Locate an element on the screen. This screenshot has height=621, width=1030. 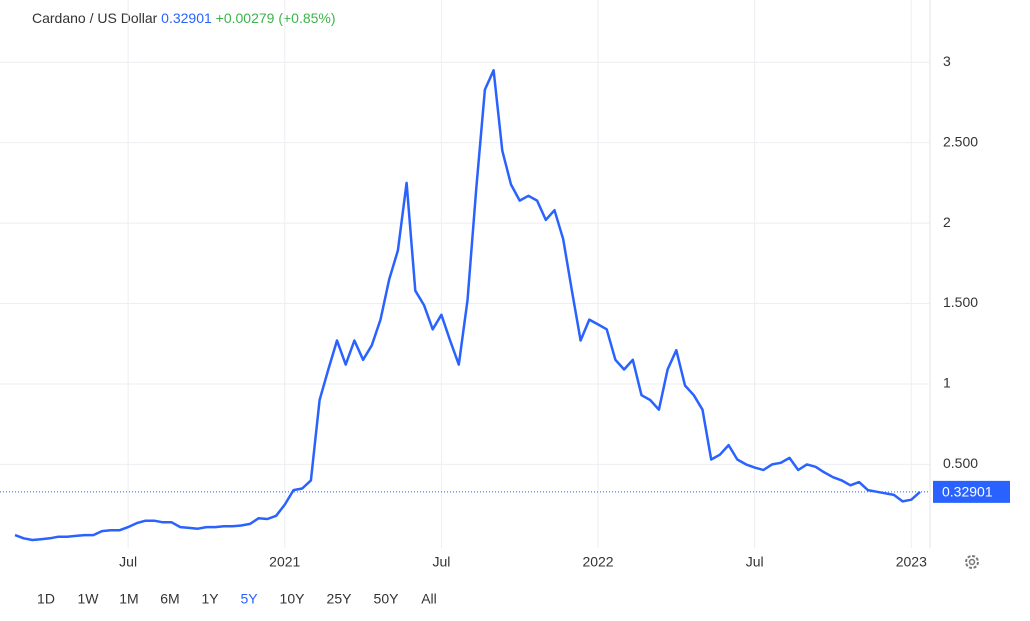
last-price: 0.32901 is located at coordinates (186, 18).